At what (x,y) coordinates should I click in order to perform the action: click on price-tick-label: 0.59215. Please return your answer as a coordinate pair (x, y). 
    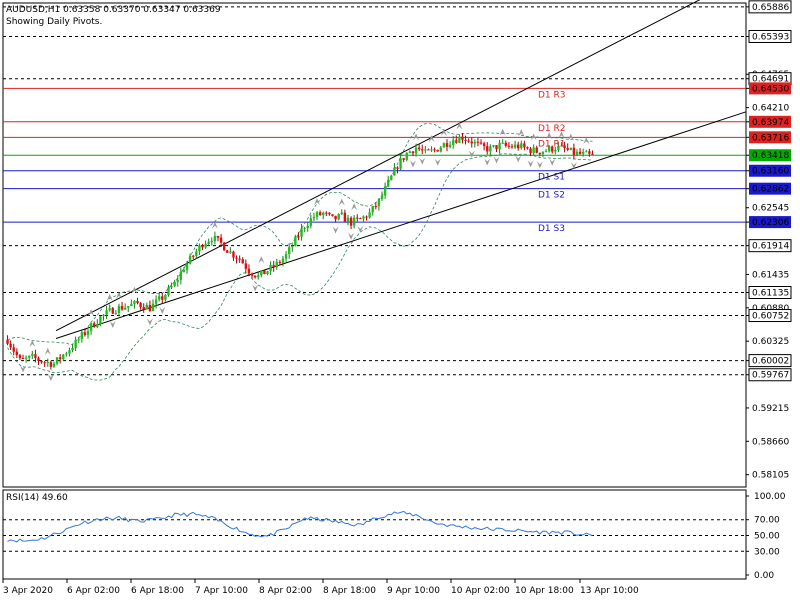
    Looking at the image, I should click on (770, 409).